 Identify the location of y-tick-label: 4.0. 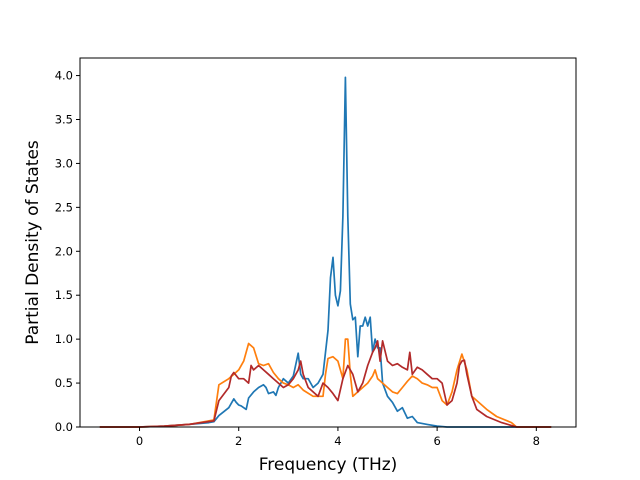
(64, 76).